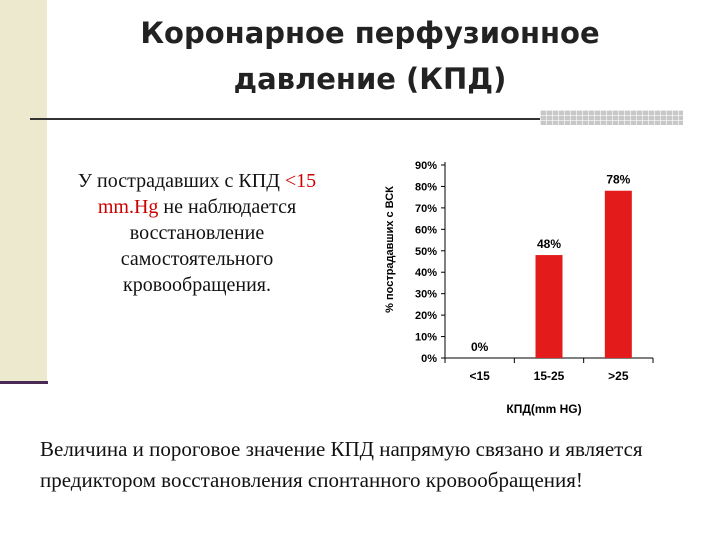  Describe the element at coordinates (429, 359) in the screenshot. I see `y-tick-label: 0%` at that location.